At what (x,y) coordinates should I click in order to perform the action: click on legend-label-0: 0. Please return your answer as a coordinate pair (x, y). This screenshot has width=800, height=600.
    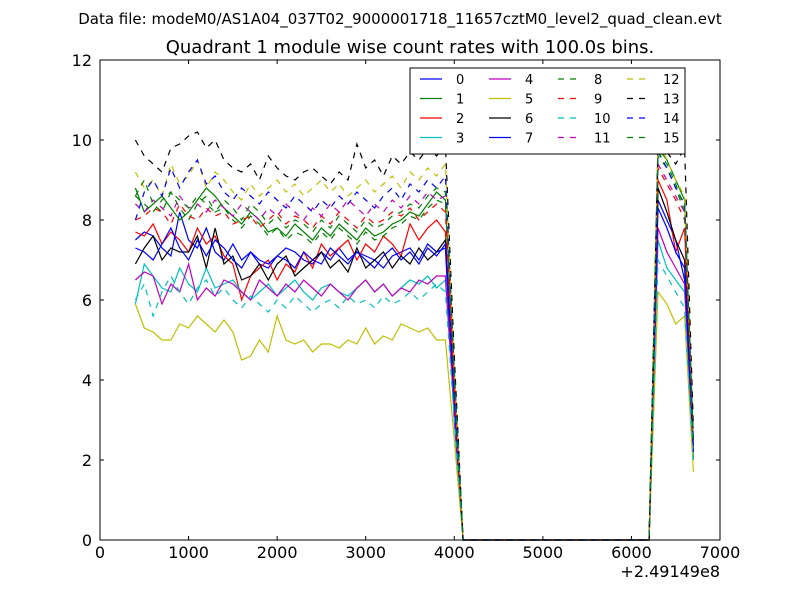
    Looking at the image, I should click on (460, 80).